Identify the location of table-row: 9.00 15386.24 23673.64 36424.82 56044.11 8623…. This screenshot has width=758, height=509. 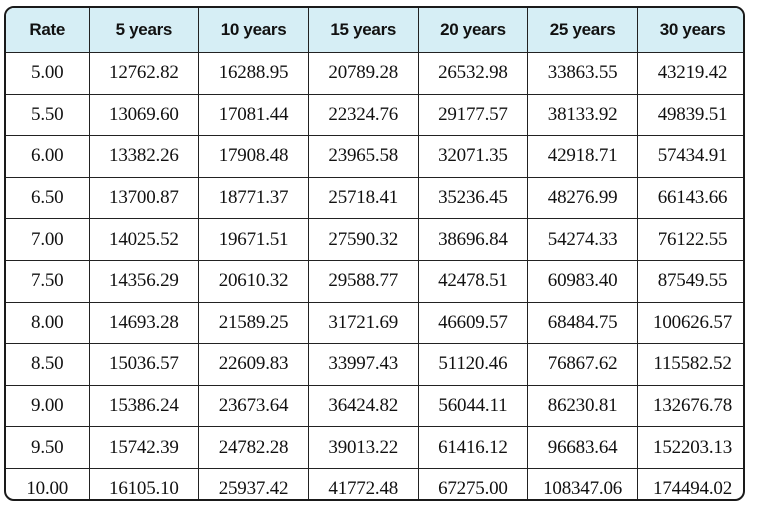
(374, 406).